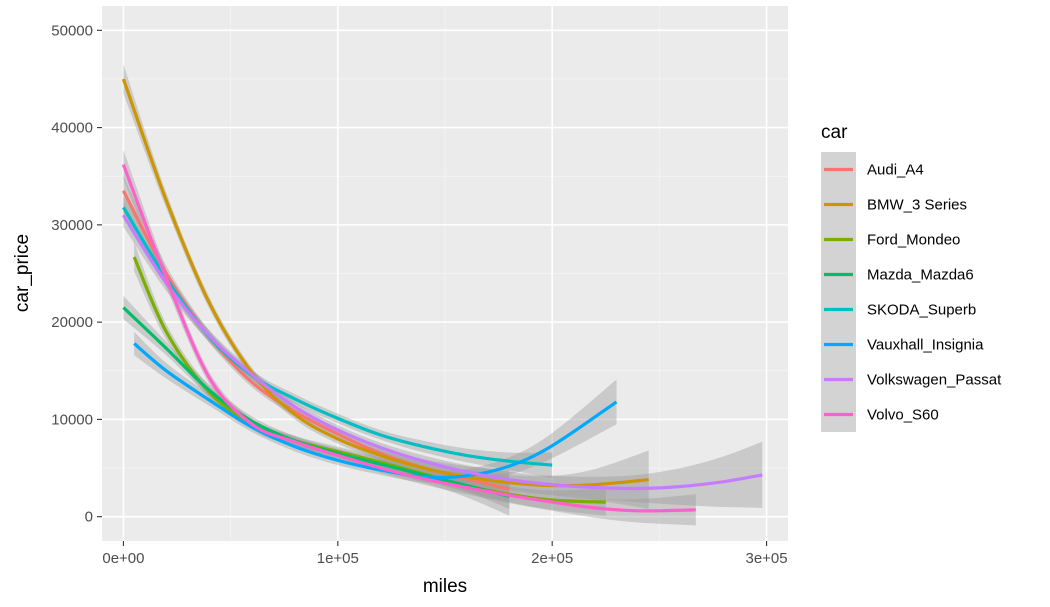 The width and height of the screenshot is (1050, 607). Describe the element at coordinates (22, 273) in the screenshot. I see `y-axis-title: car_price` at that location.